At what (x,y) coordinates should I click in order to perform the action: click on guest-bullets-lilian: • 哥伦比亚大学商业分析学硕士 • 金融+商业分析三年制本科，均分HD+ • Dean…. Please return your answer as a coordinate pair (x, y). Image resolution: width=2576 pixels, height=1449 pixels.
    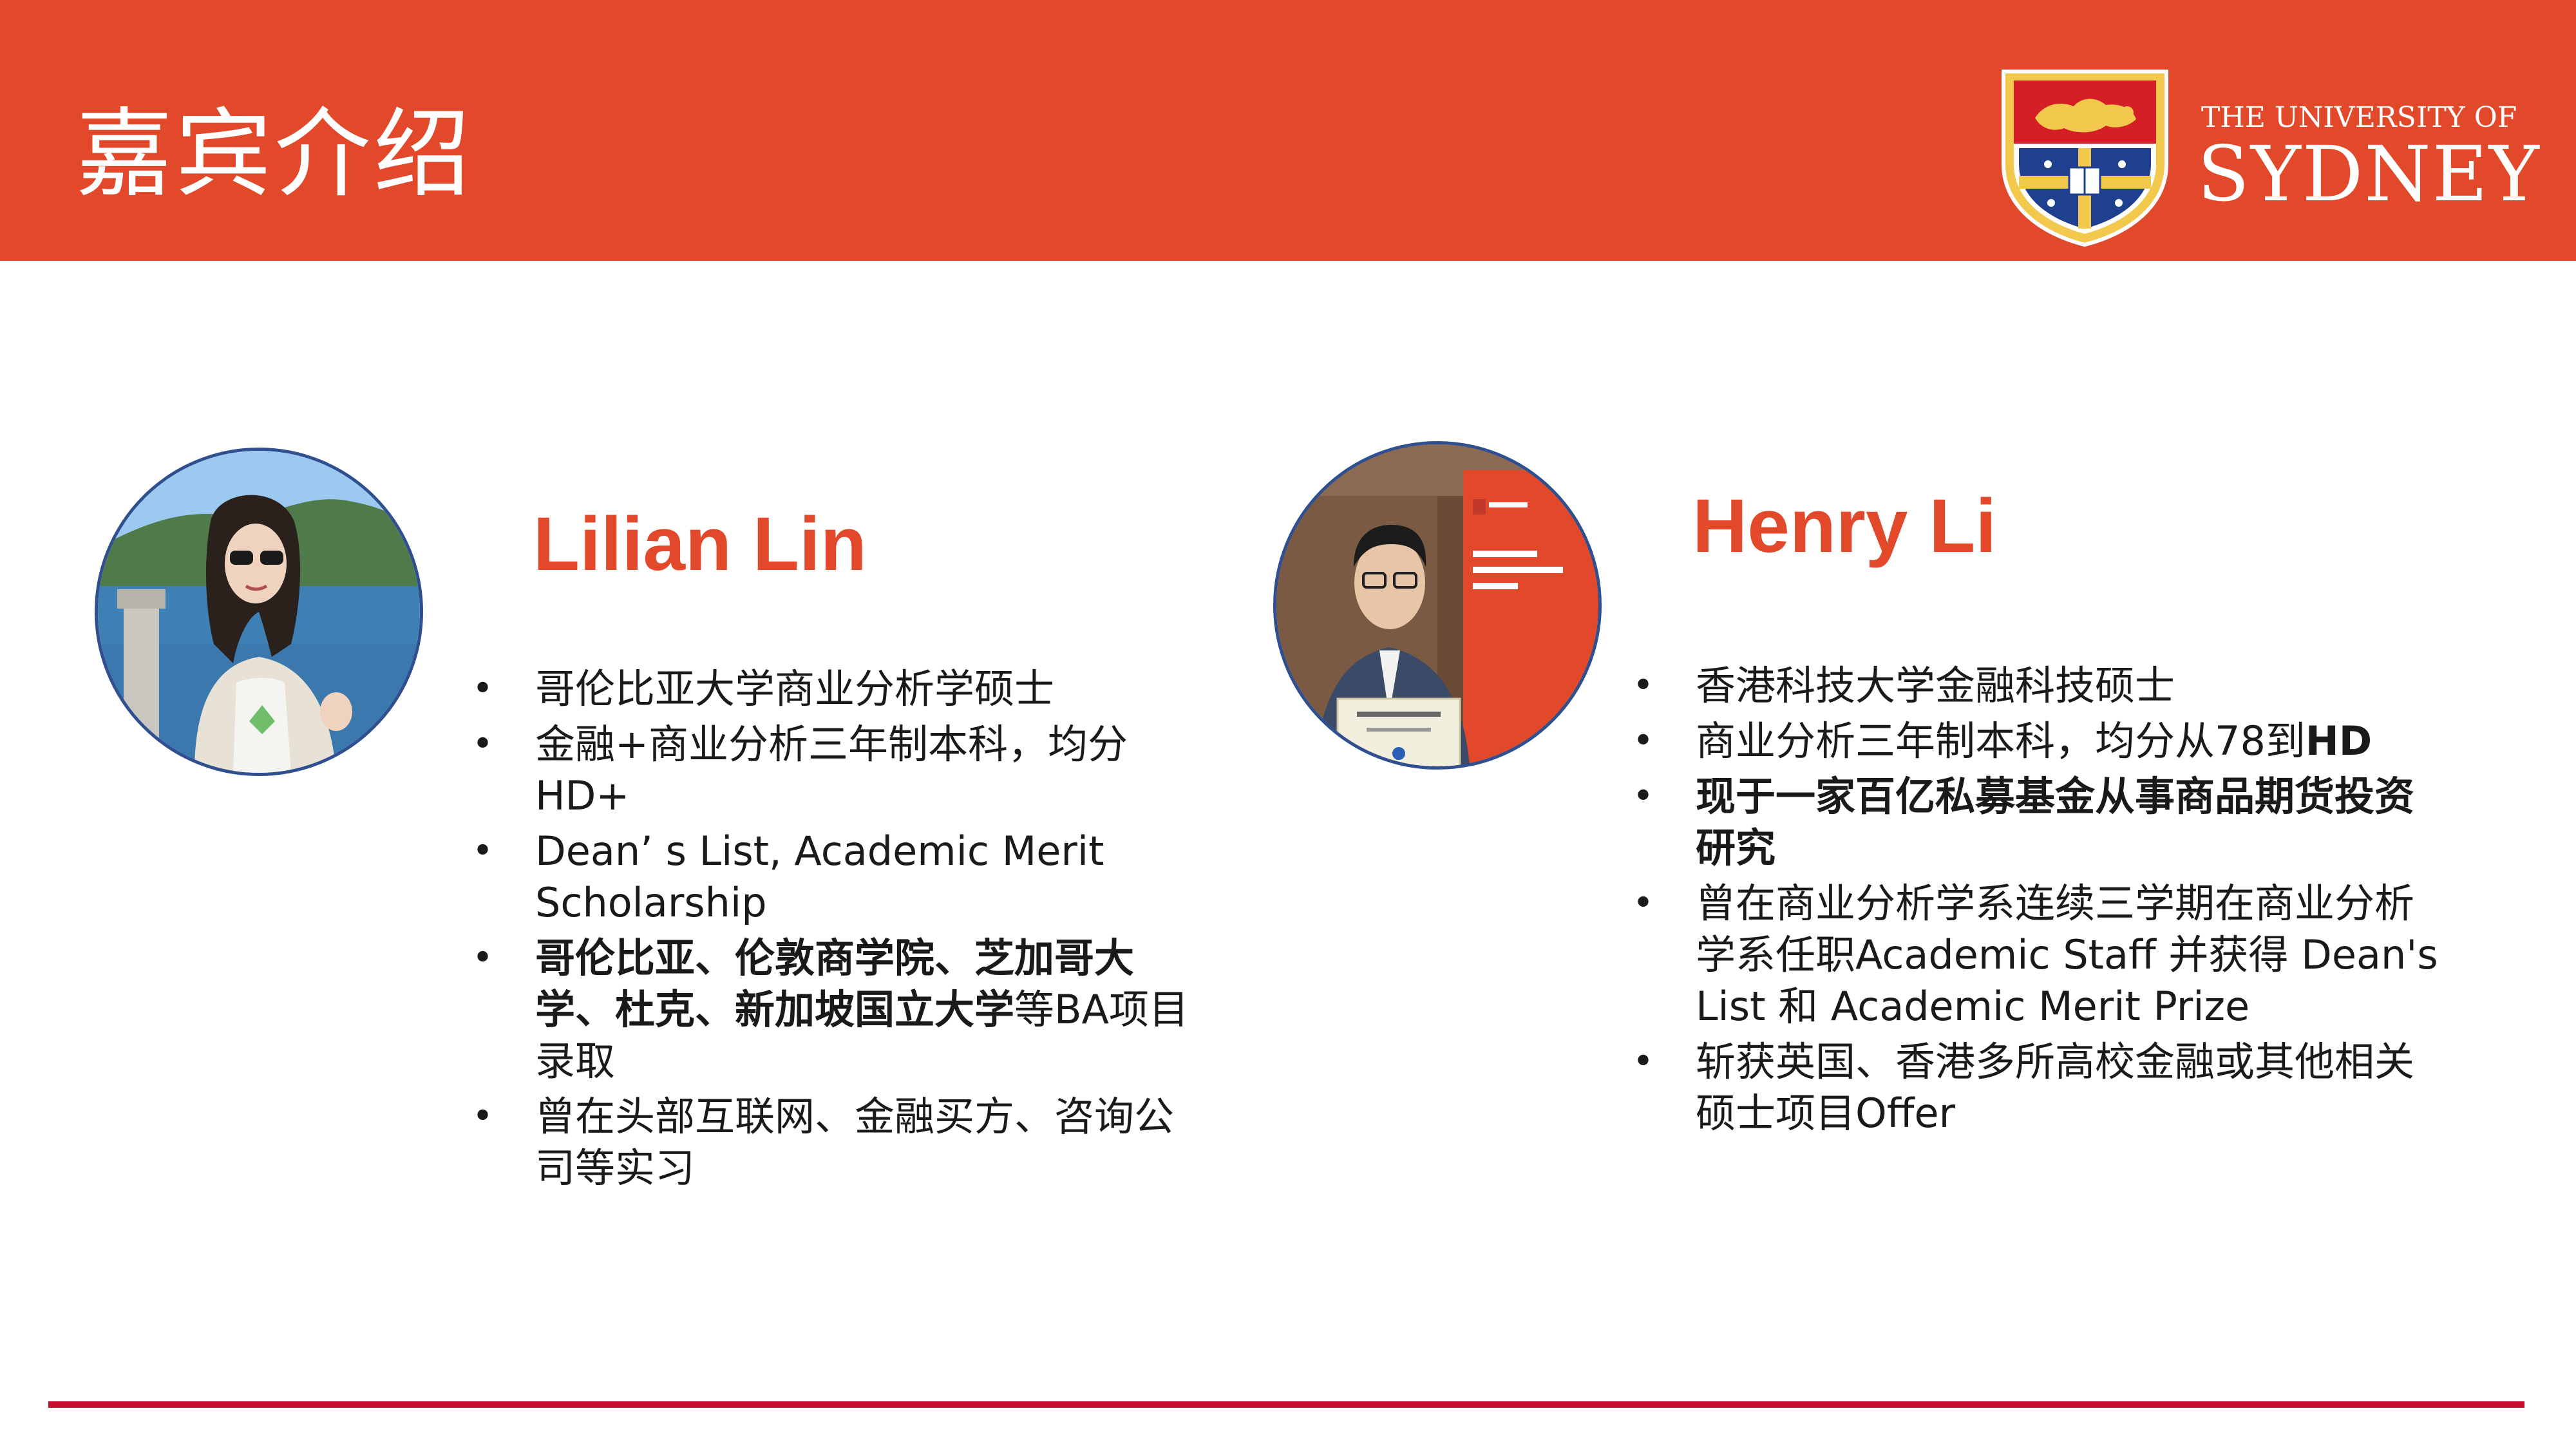
    Looking at the image, I should click on (836, 931).